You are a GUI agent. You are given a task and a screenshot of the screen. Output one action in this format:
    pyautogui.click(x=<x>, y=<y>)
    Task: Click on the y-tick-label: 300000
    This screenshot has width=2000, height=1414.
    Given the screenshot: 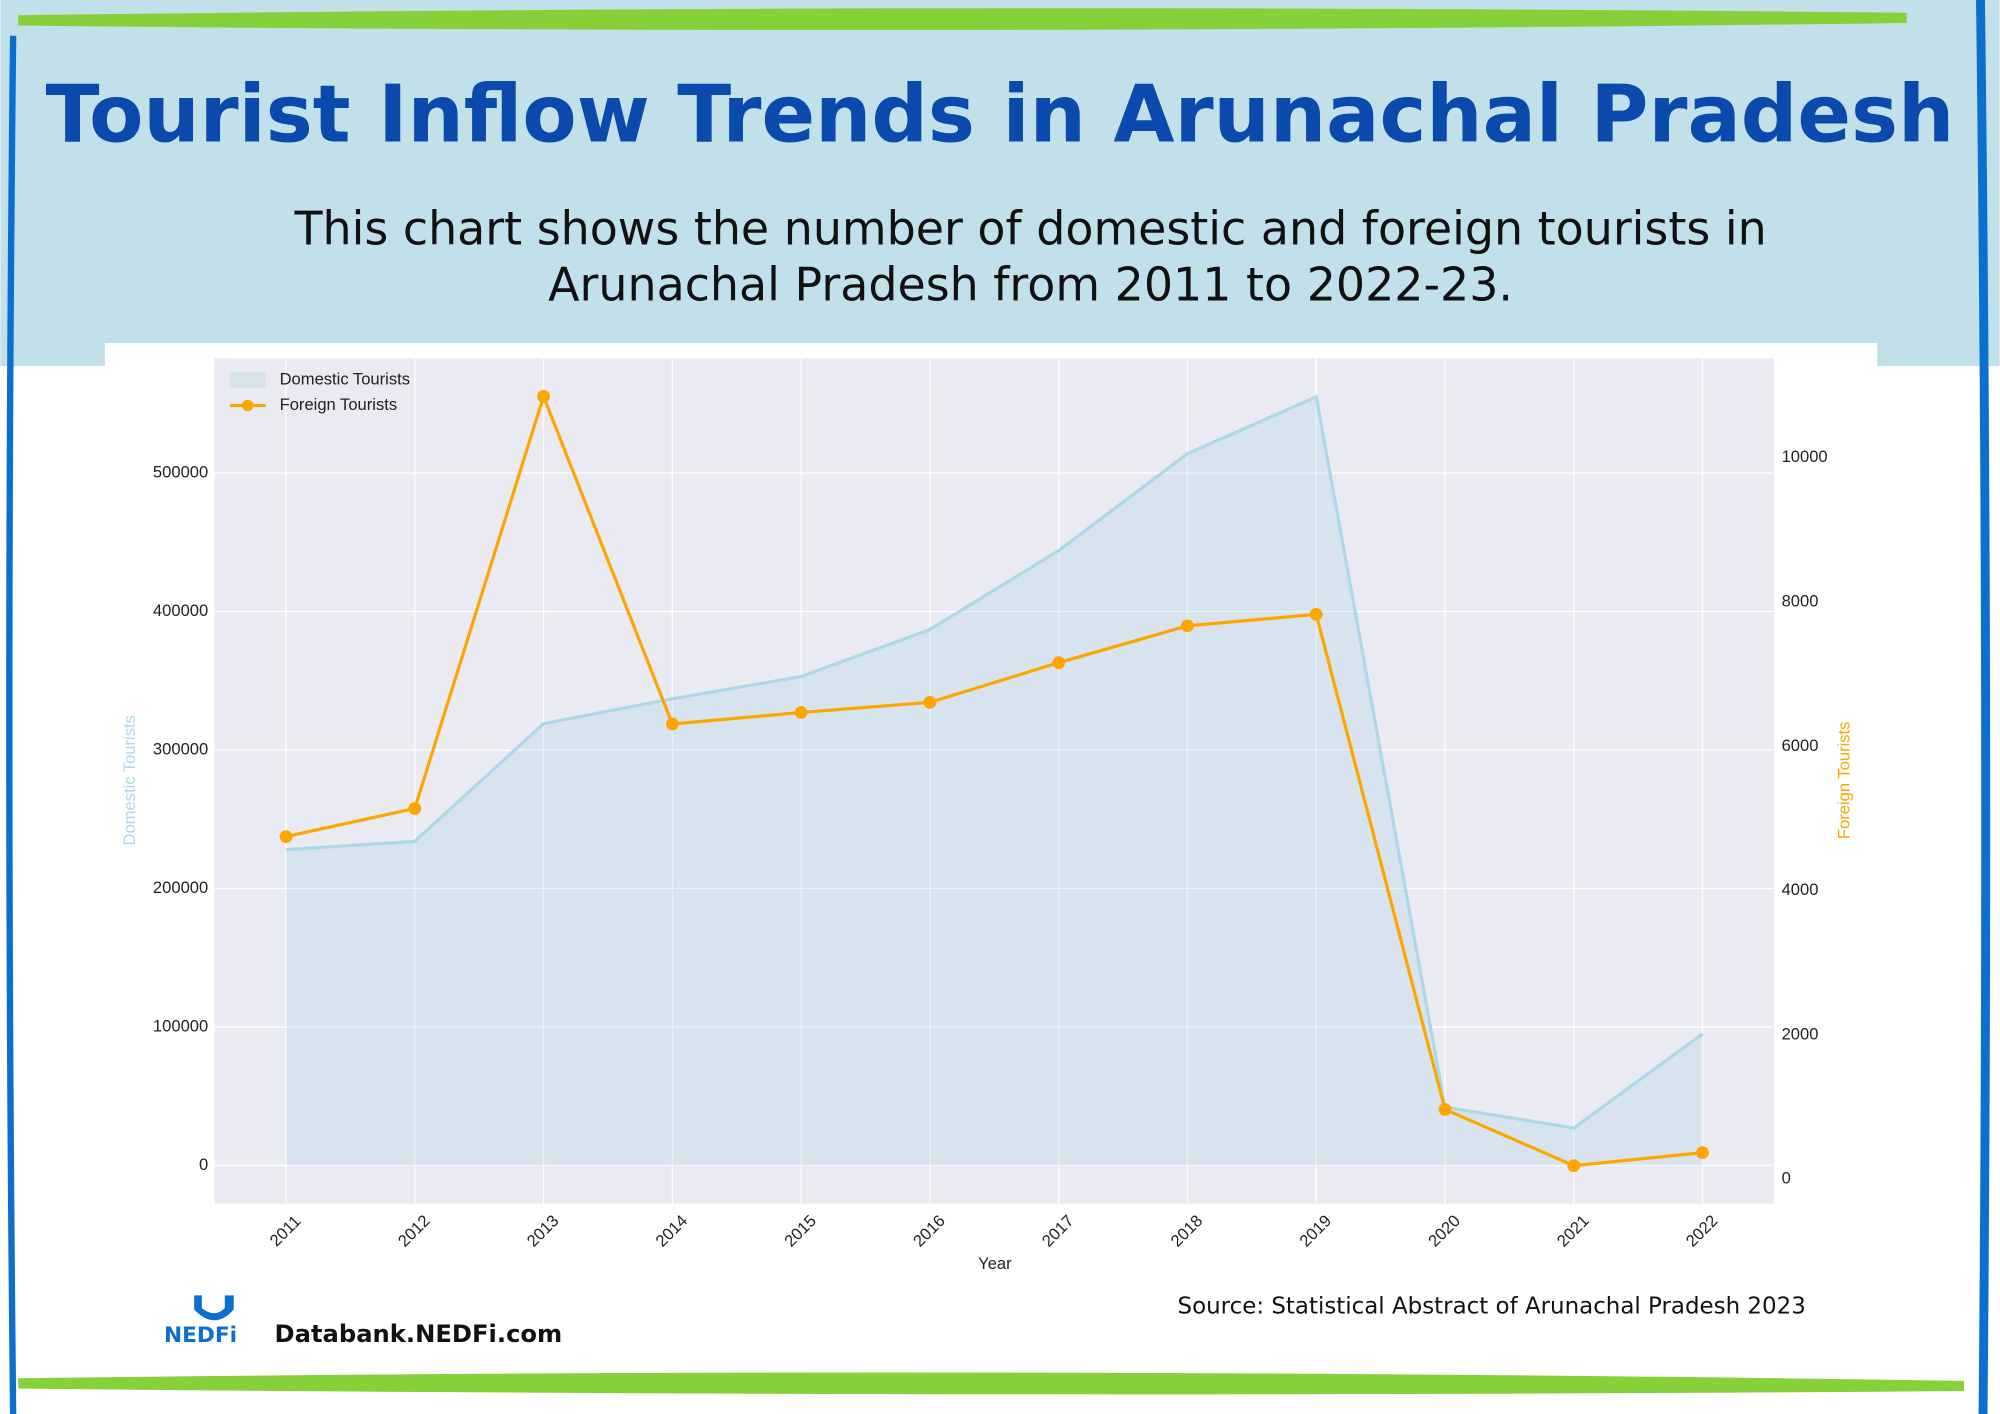 What is the action you would take?
    pyautogui.click(x=180, y=748)
    